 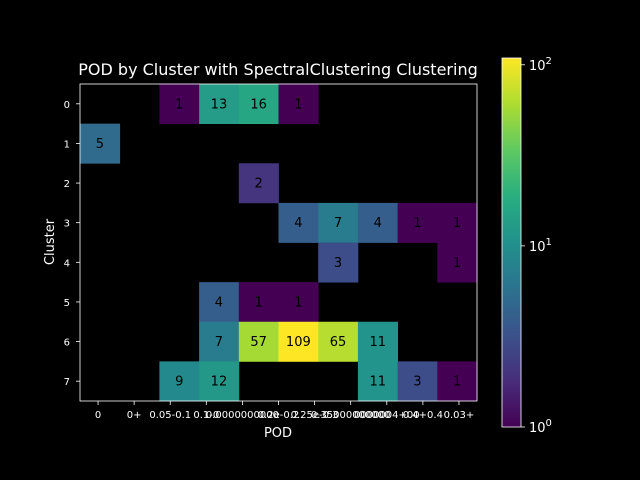 I want to click on x-tick-label: 0.4+0.4, so click(x=423, y=415).